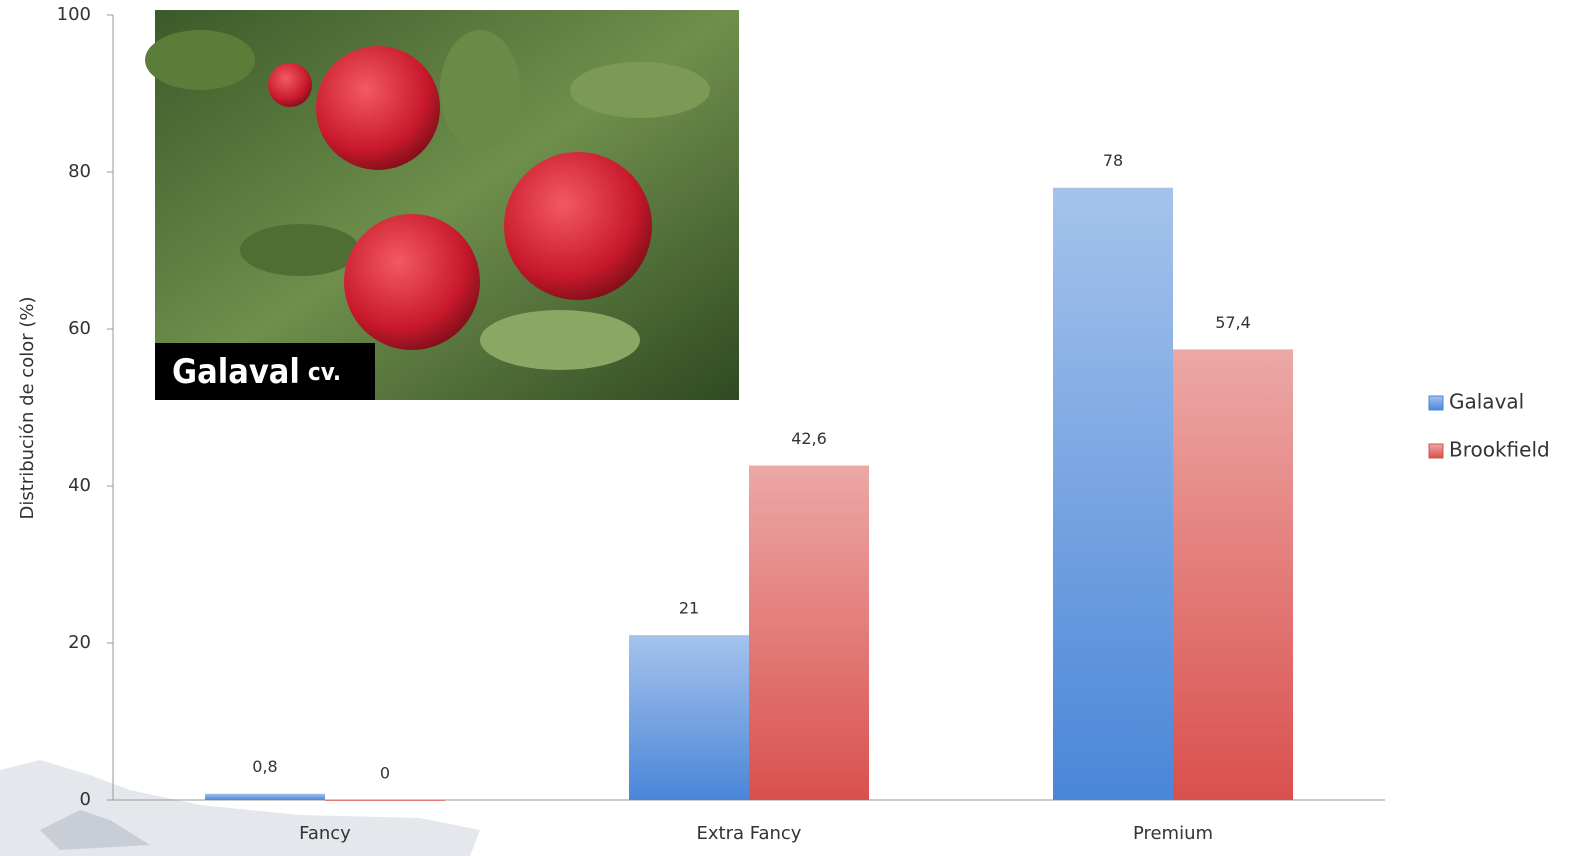  Describe the element at coordinates (95, 830) in the screenshot. I see `background-map` at that location.